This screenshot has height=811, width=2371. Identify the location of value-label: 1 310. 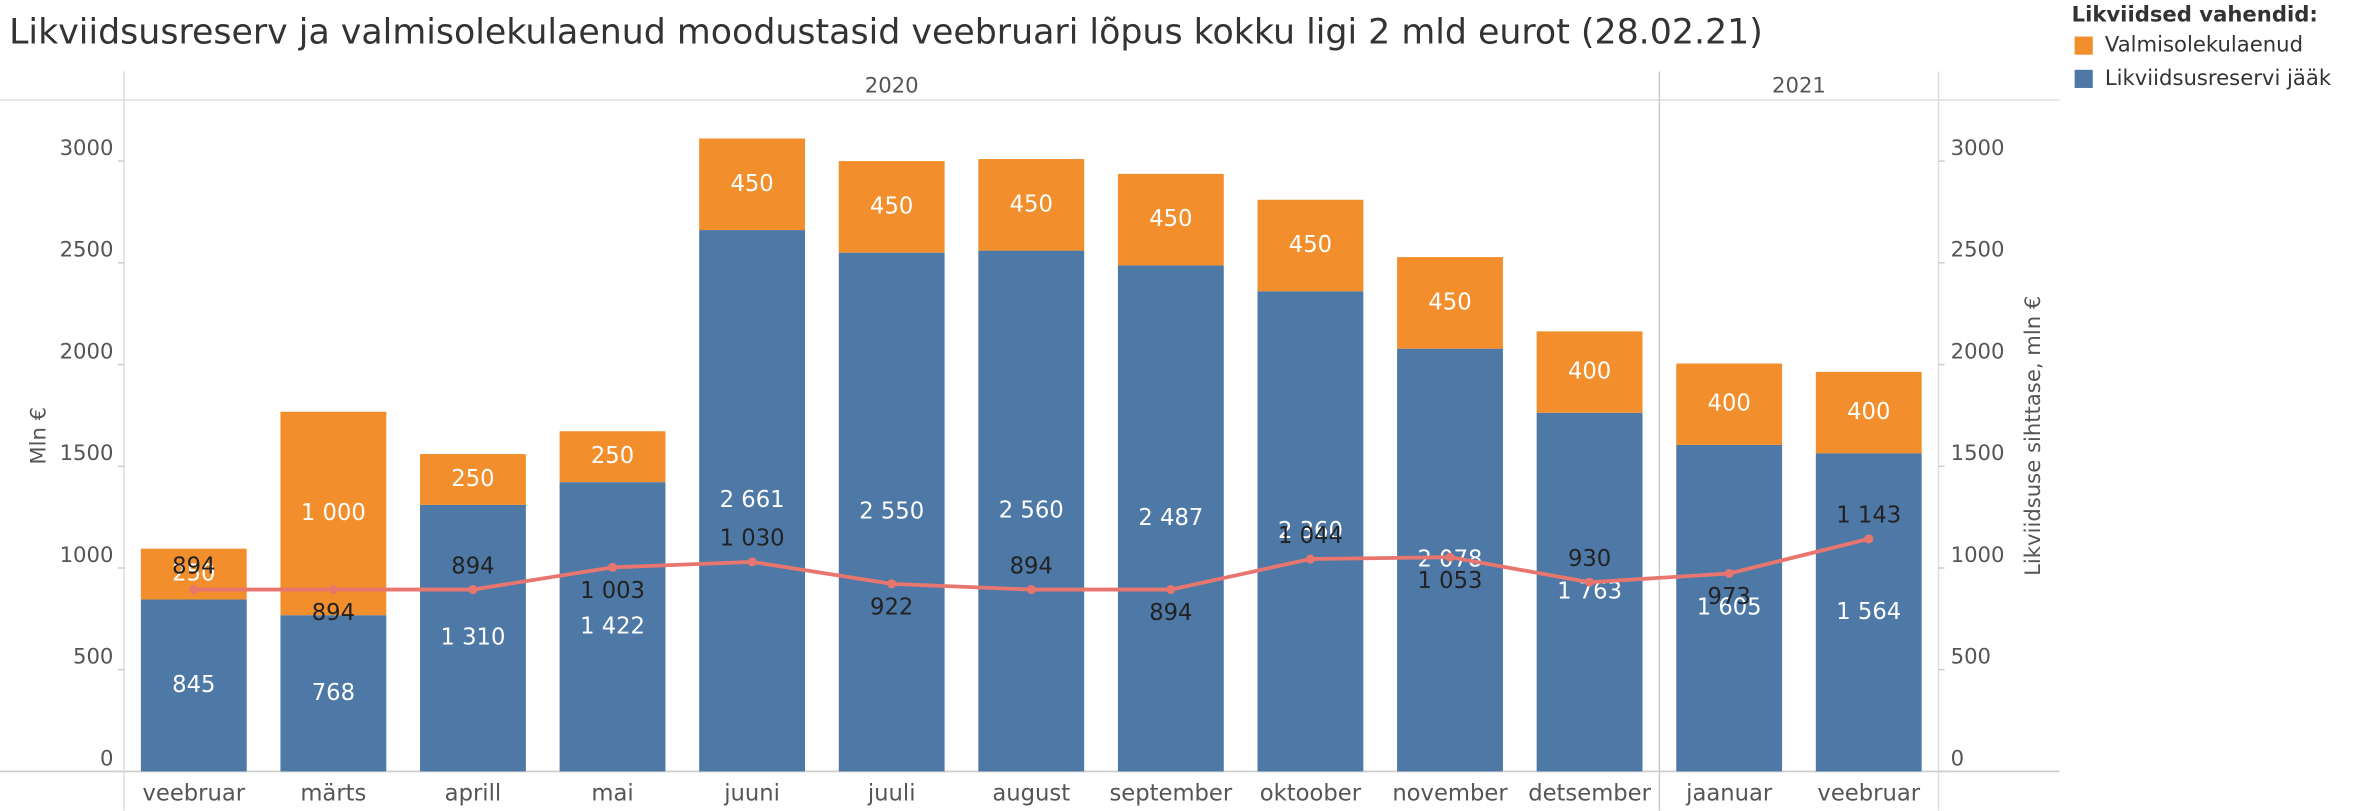
(472, 638).